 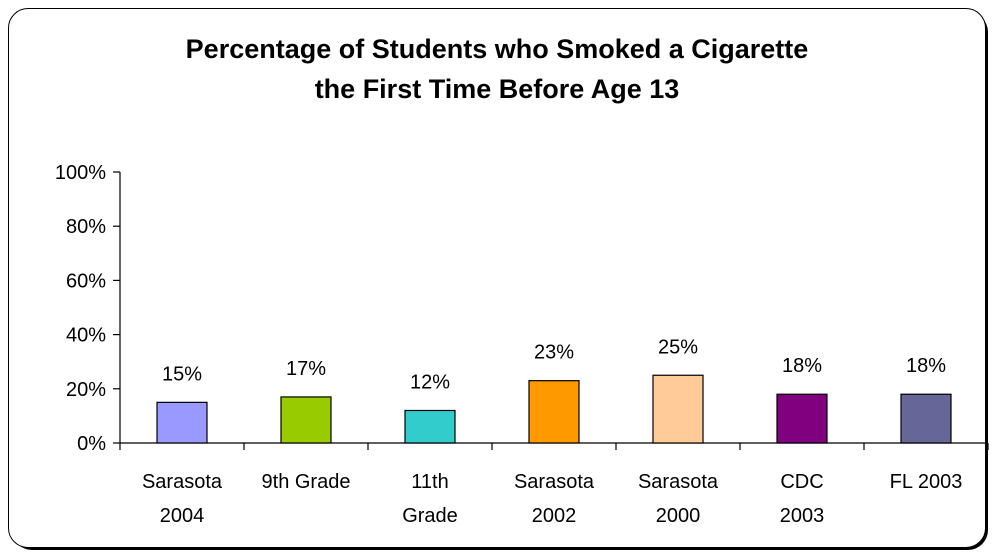 What do you see at coordinates (801, 482) in the screenshot?
I see `x-category-label: CDC` at bounding box center [801, 482].